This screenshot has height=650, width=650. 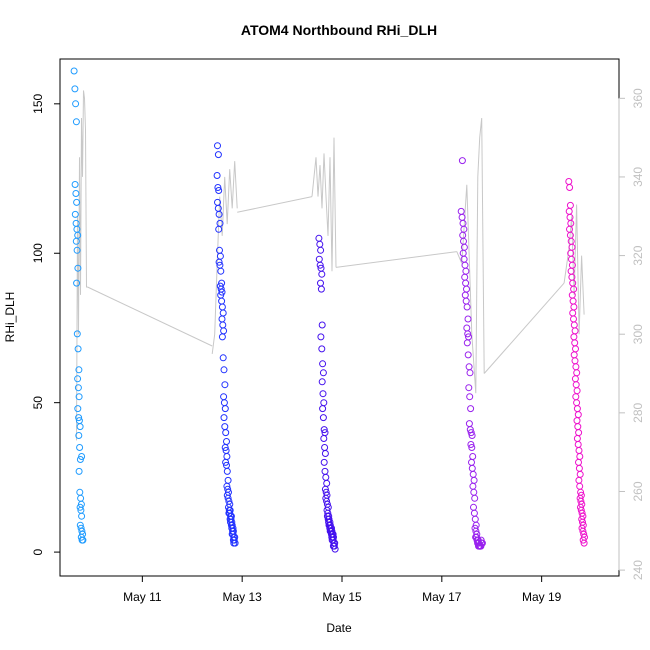 What do you see at coordinates (38, 253) in the screenshot?
I see `y-tick-label: 100` at bounding box center [38, 253].